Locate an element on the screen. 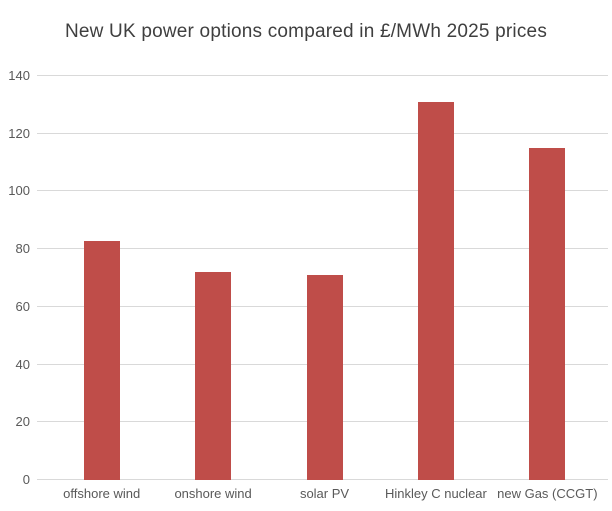  x-tick-label-new-gas-ccgt: new Gas (CCGT) is located at coordinates (547, 493).